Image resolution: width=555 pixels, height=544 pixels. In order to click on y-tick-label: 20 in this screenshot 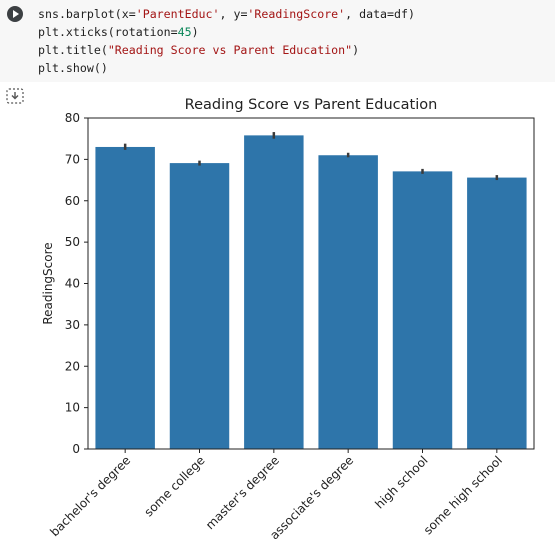, I will do `click(72, 366)`.